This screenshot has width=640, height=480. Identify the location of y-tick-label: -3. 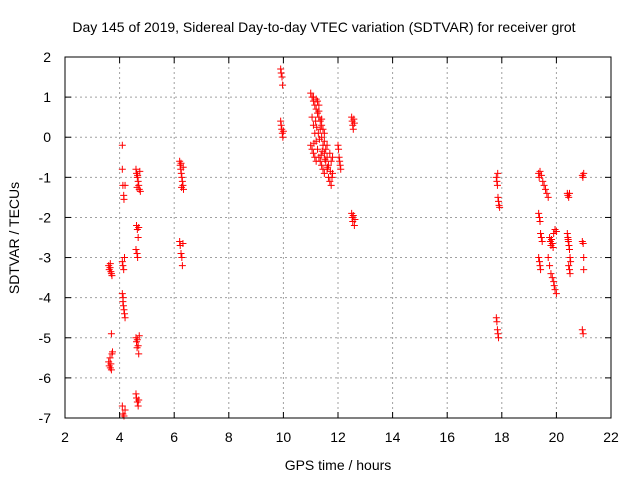
(45, 258).